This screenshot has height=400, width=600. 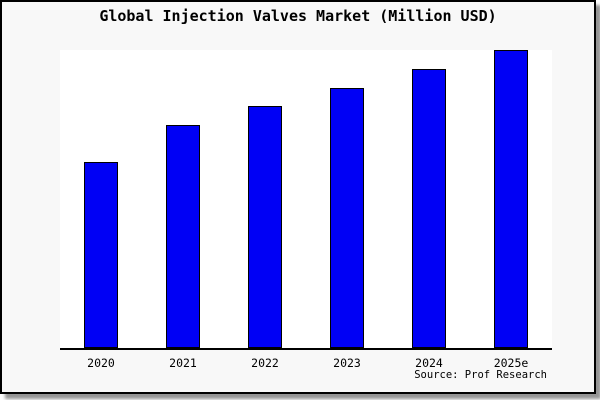 I want to click on bar-2020, so click(x=101, y=255).